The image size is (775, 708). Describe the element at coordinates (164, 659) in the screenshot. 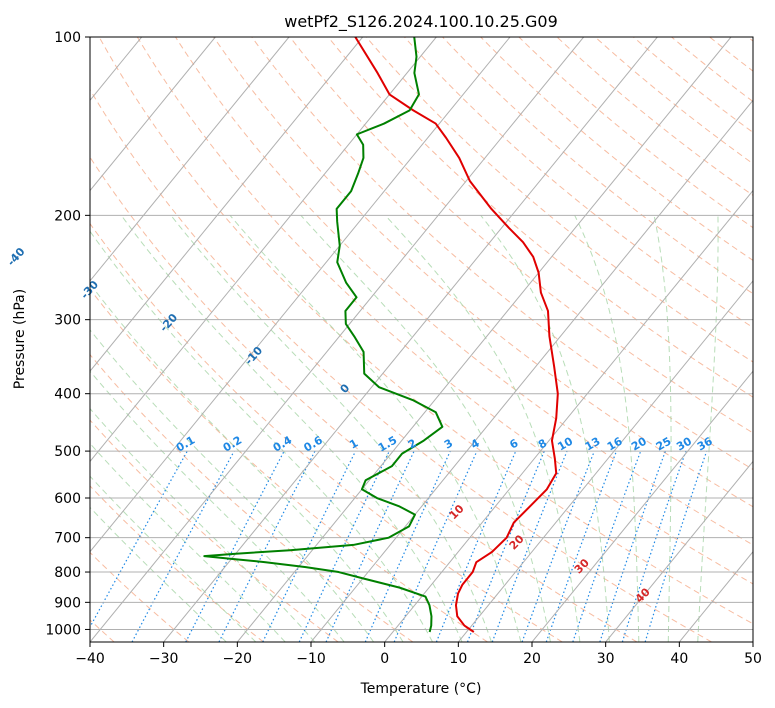

I see `x-tick-label: −30` at that location.